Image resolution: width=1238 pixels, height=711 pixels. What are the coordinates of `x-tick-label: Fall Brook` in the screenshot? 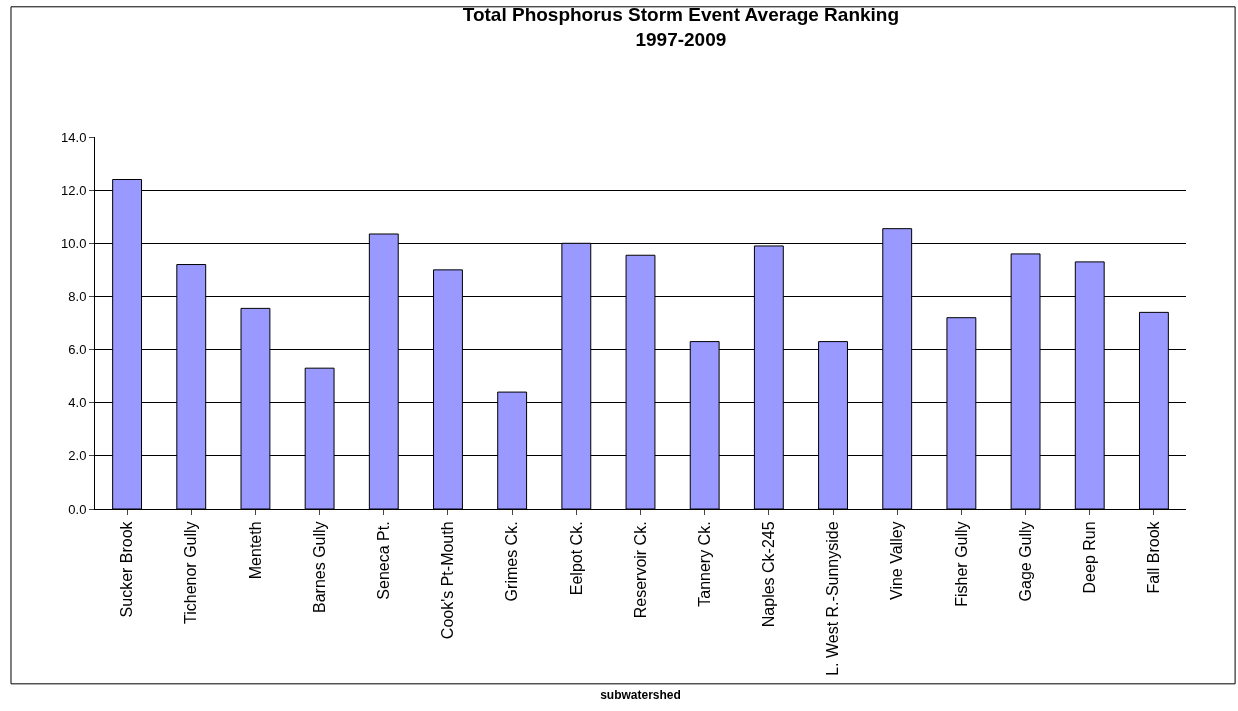 It's located at (1154, 557).